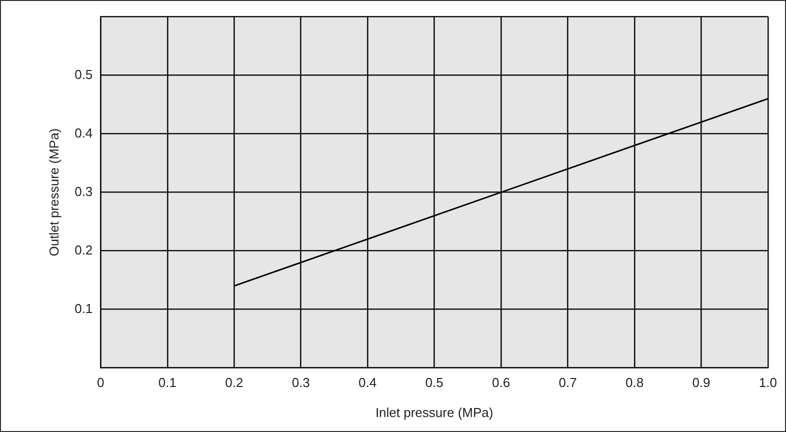 Image resolution: width=786 pixels, height=432 pixels. I want to click on x-tick-label: 0.3, so click(301, 382).